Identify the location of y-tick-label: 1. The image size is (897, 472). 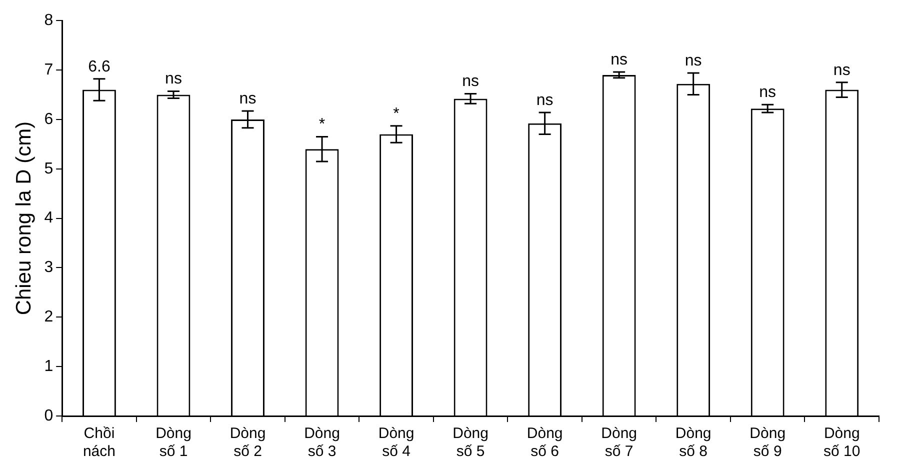
(49, 366).